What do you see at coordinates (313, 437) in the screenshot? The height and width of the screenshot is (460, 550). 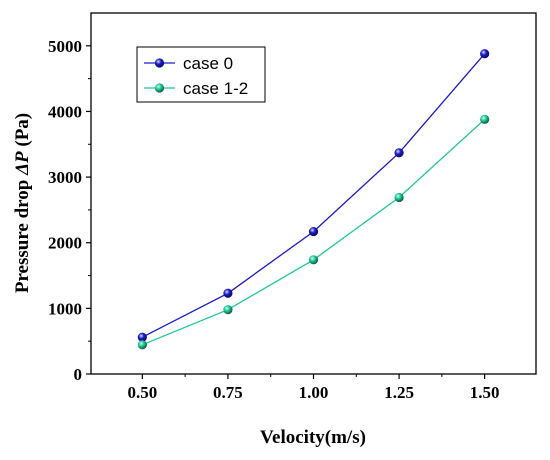 I see `x-axis-title: Velocity(m/s)` at bounding box center [313, 437].